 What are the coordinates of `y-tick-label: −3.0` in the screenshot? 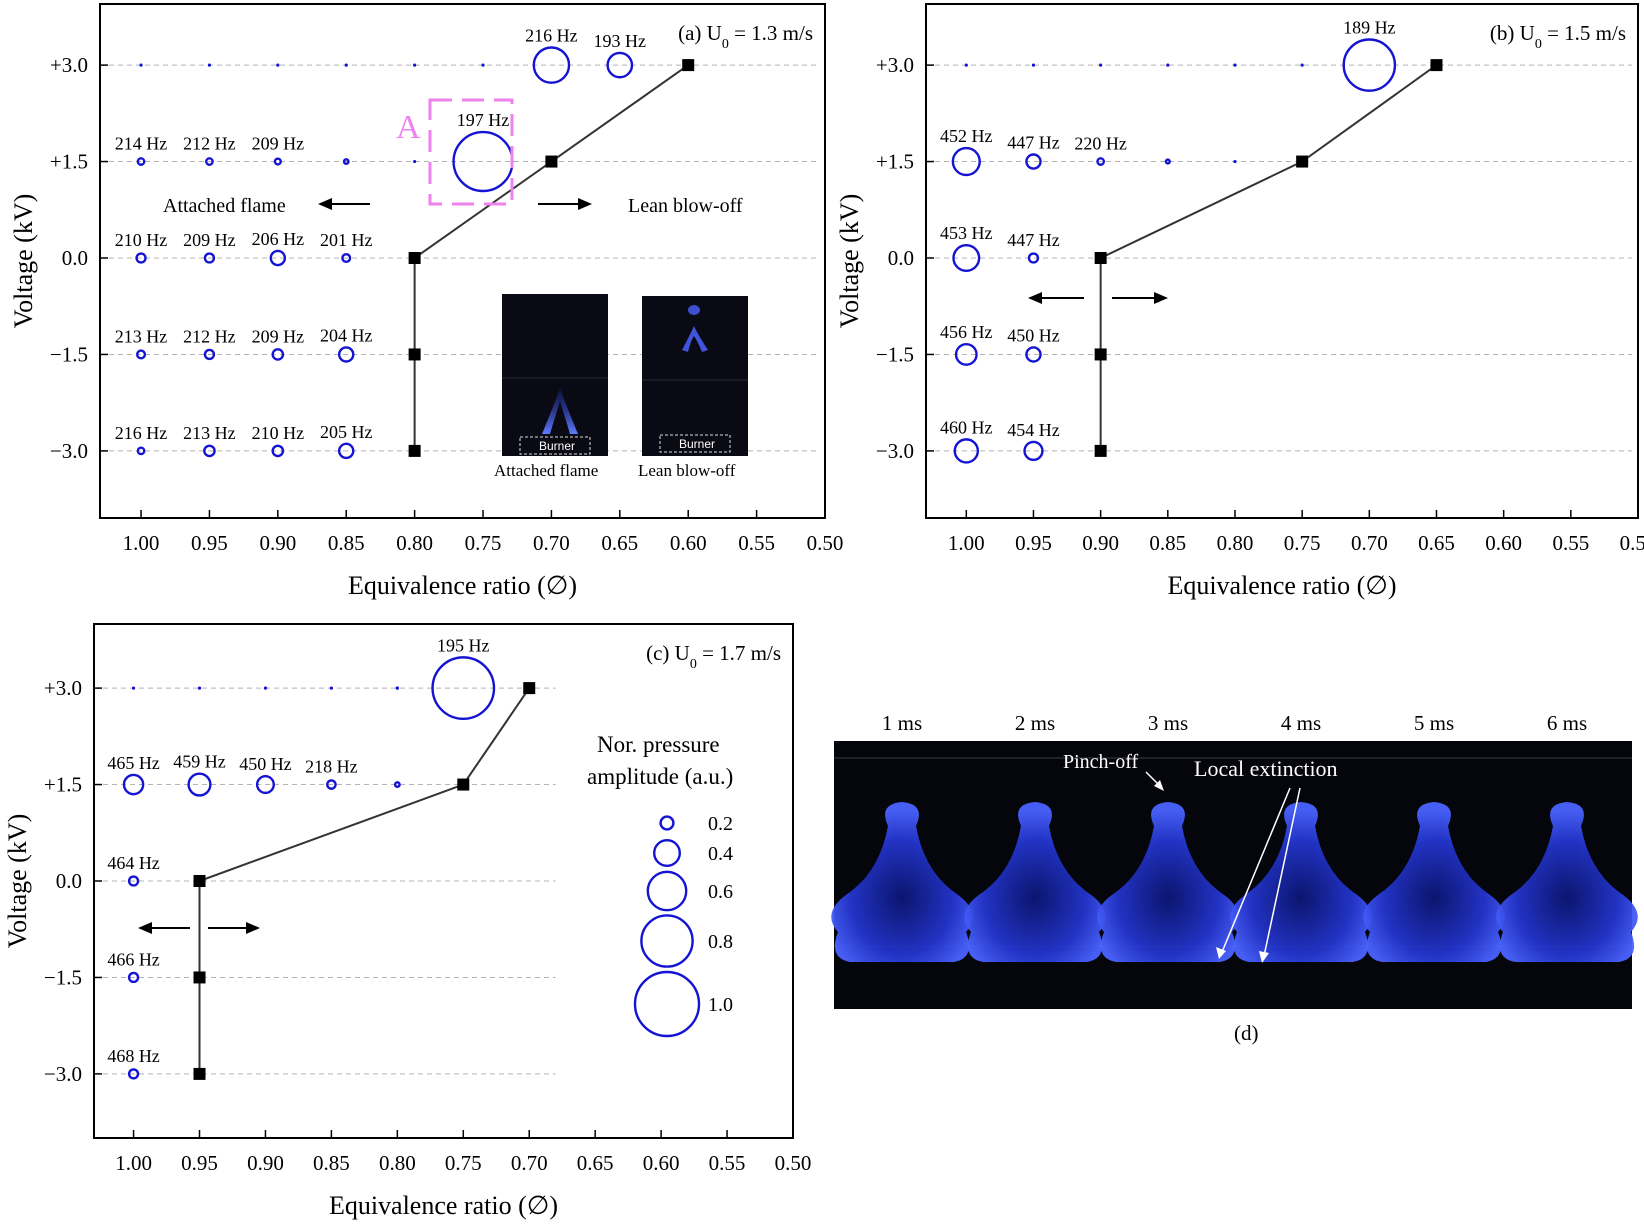 It's located at (895, 451).